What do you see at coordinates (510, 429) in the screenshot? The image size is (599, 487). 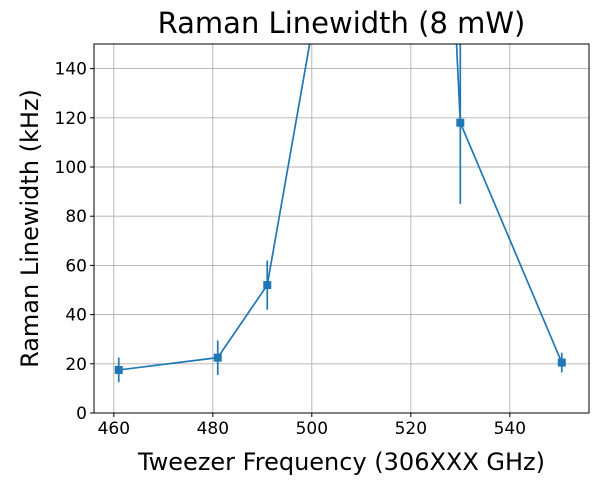 I see `x-tick-label: 540` at bounding box center [510, 429].